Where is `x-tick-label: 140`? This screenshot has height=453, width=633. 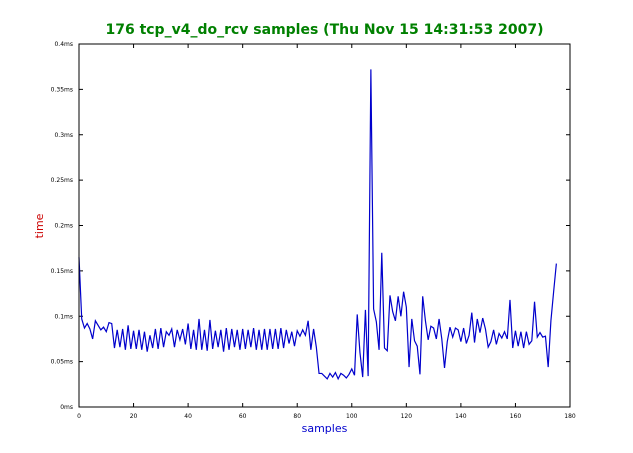 x-tick-label: 140 is located at coordinates (461, 416).